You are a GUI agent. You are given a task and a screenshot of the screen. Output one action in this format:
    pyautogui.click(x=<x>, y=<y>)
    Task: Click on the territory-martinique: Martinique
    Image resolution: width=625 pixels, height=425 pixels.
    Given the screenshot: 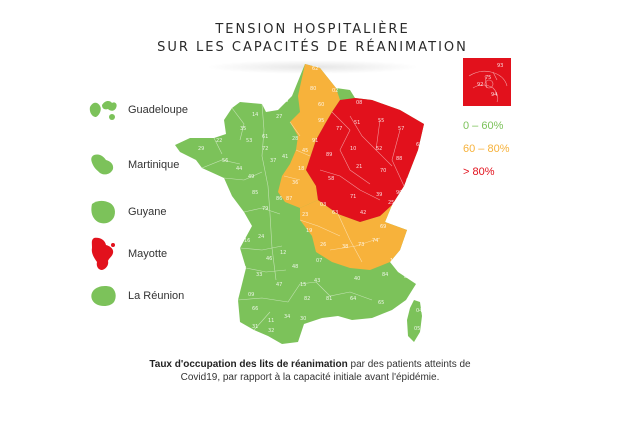 What is the action you would take?
    pyautogui.click(x=133, y=165)
    